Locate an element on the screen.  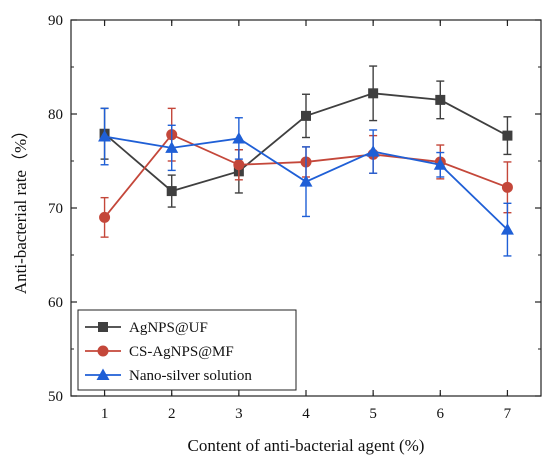
x-tick-label: 4 is located at coordinates (306, 414).